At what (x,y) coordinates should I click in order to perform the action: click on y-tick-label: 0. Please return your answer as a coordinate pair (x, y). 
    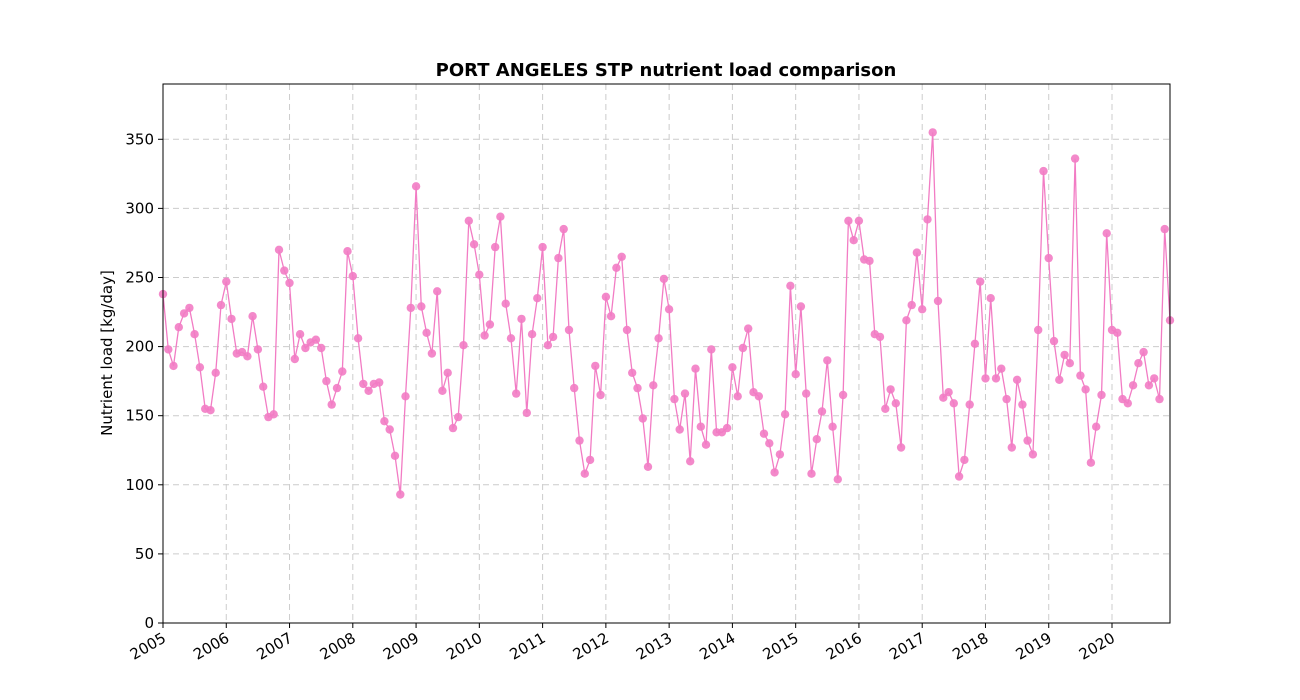
    Looking at the image, I should click on (149, 623).